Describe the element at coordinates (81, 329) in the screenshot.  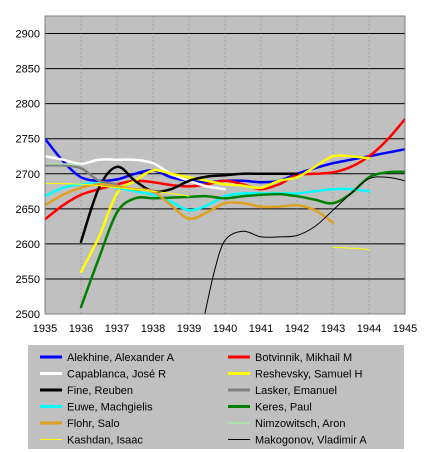
I see `x-tick-label: 1936` at that location.